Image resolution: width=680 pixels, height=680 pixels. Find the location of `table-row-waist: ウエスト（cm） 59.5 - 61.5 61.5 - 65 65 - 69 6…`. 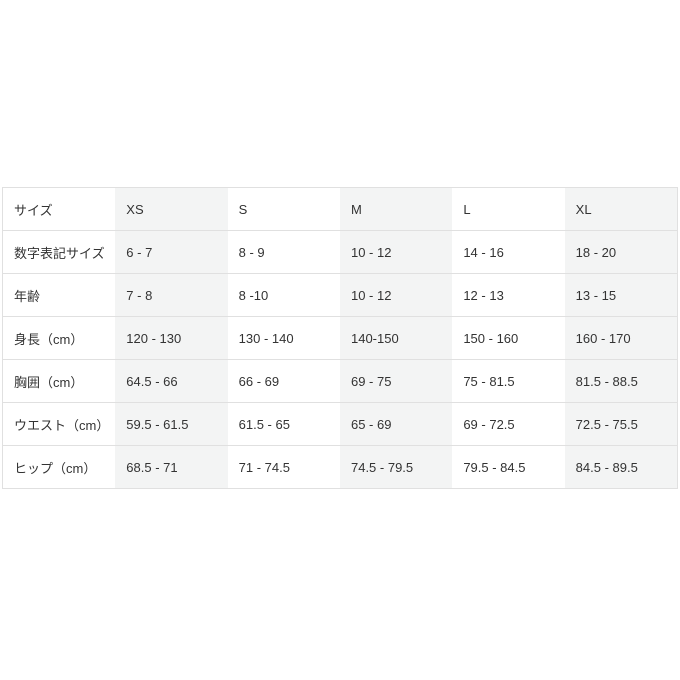

table-row-waist: ウエスト（cm） 59.5 - 61.5 61.5 - 65 65 - 69 6… is located at coordinates (340, 424).